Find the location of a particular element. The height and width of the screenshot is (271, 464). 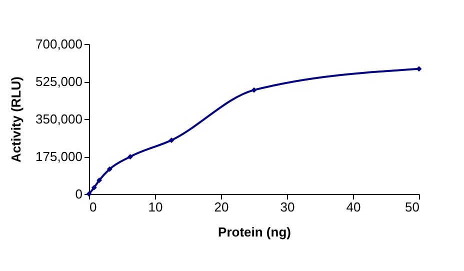

x-tick-label: 0 is located at coordinates (93, 207).